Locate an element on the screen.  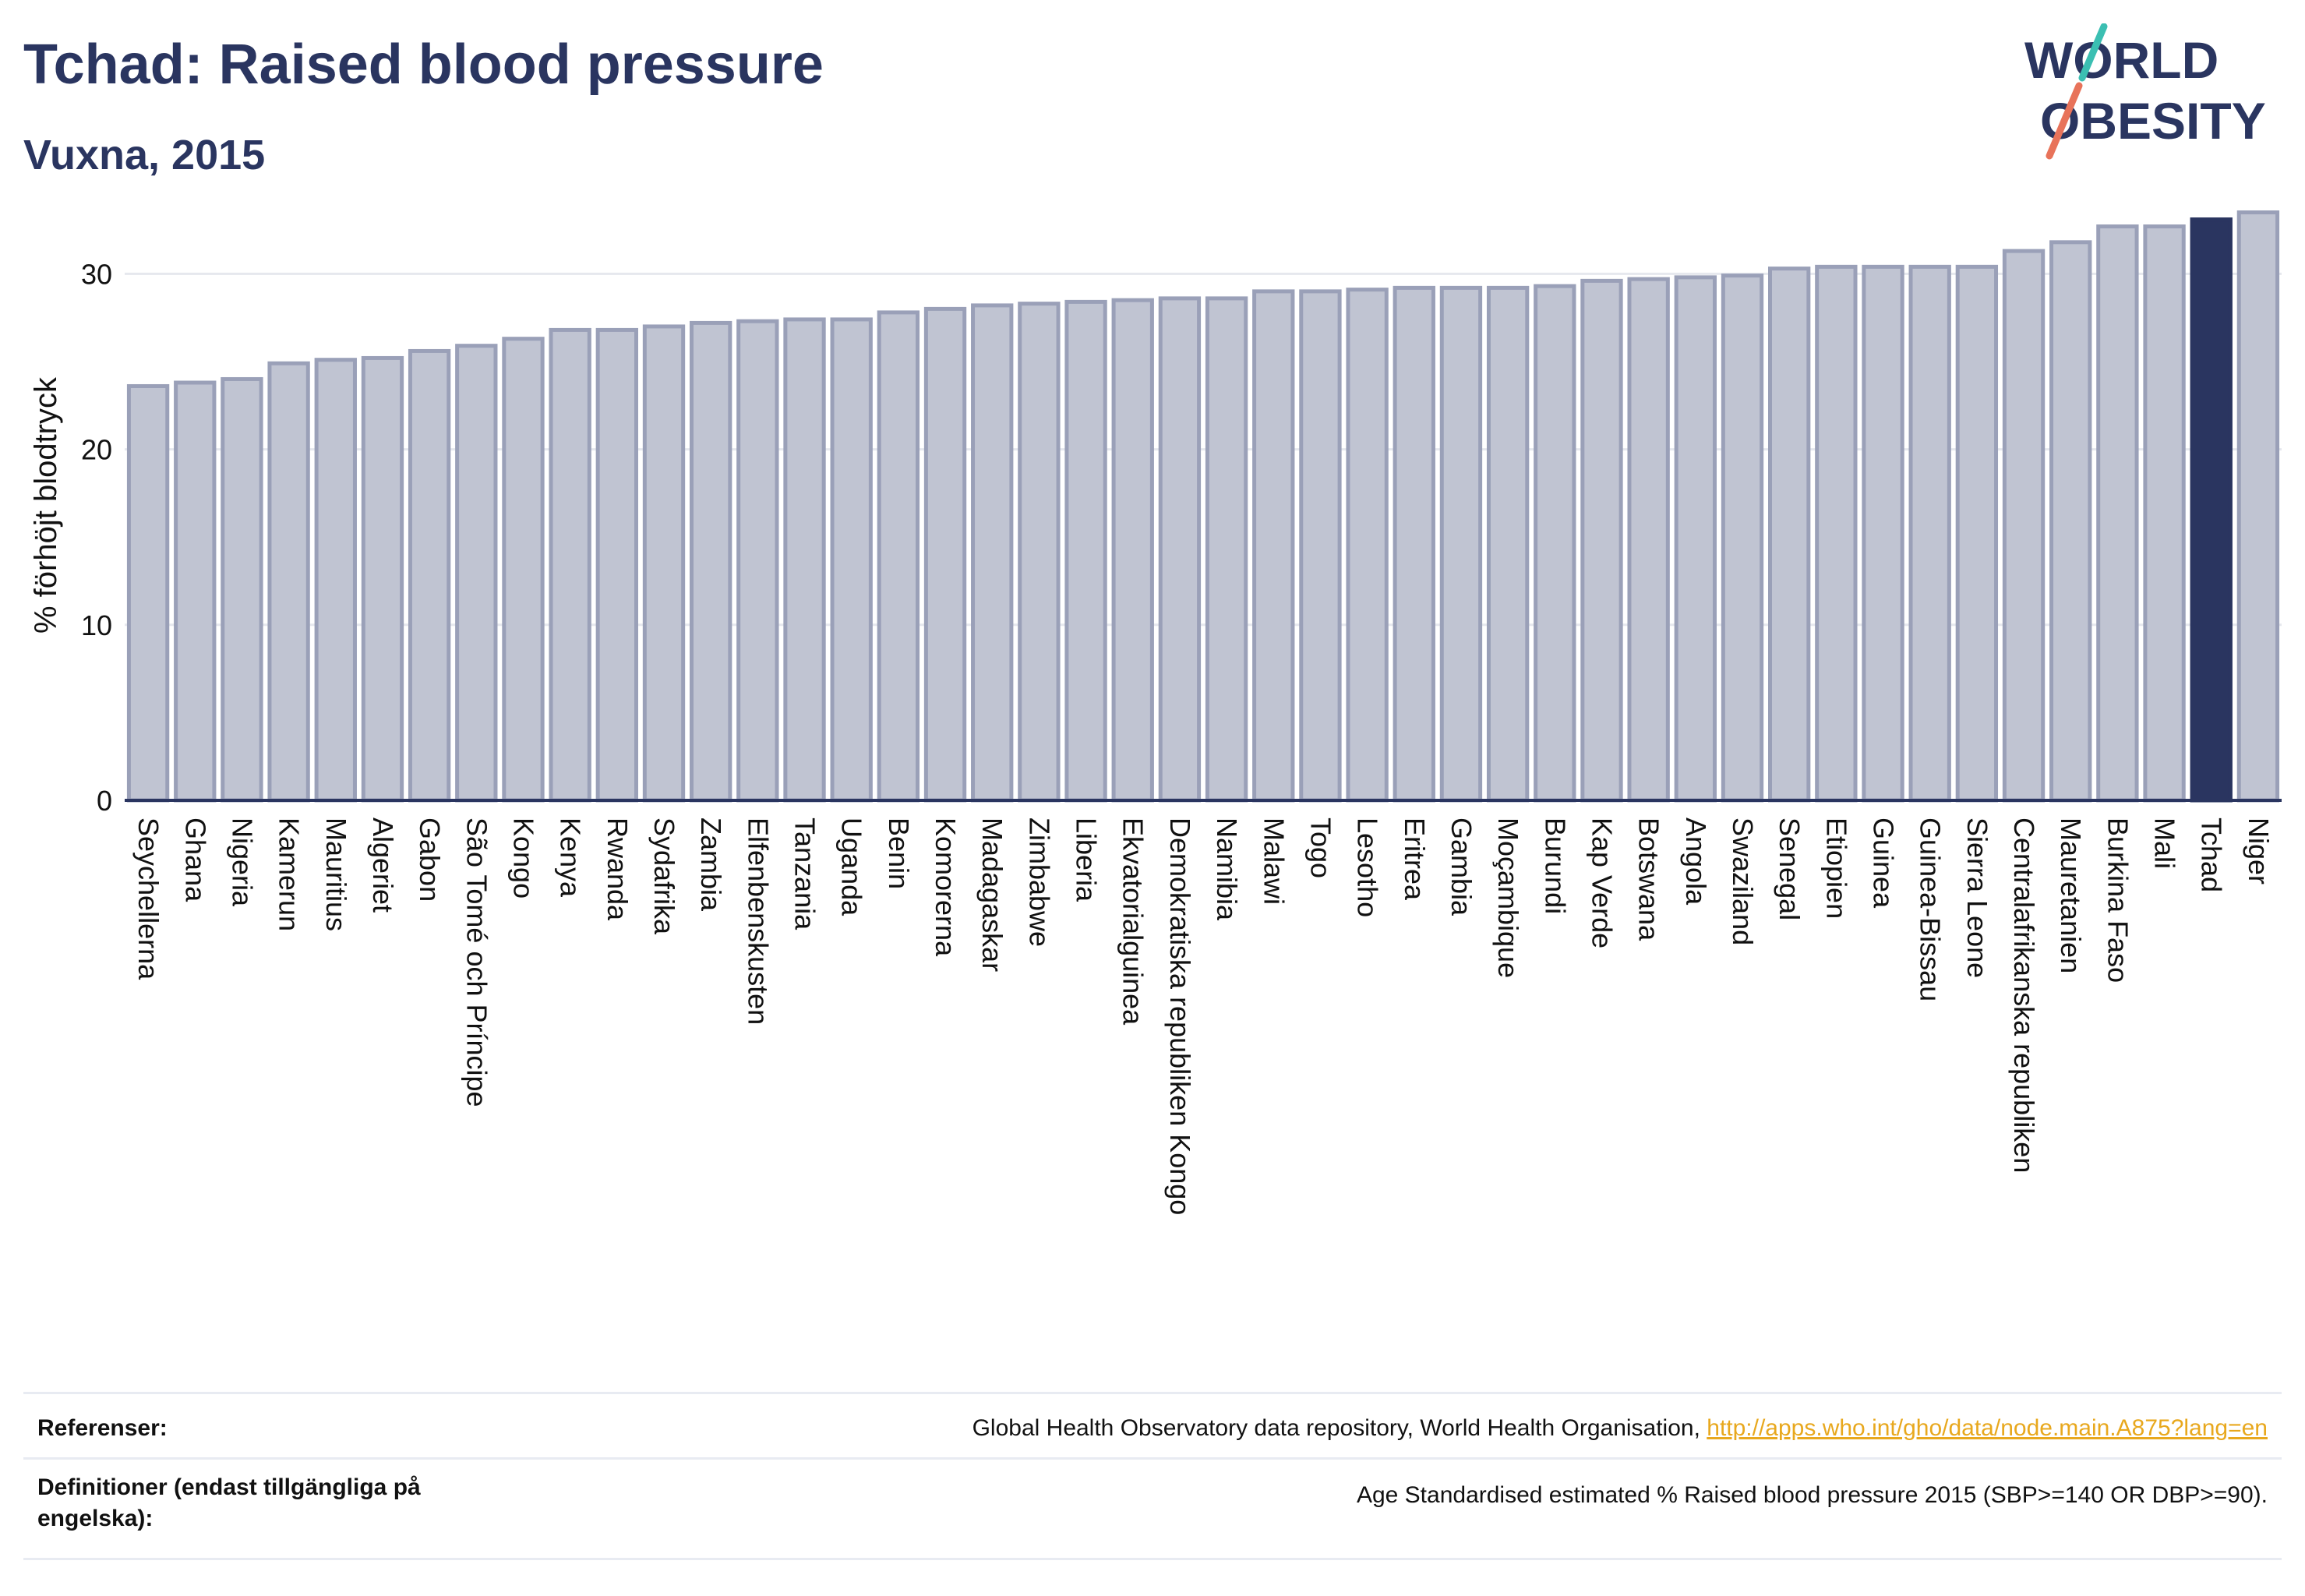
references-label: Referenser: is located at coordinates (102, 1428).